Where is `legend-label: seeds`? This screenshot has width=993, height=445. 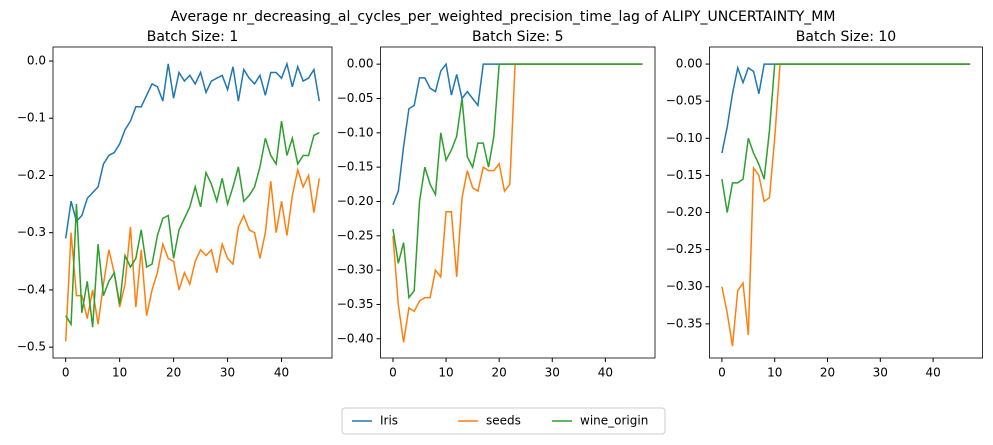
legend-label: seeds is located at coordinates (503, 421).